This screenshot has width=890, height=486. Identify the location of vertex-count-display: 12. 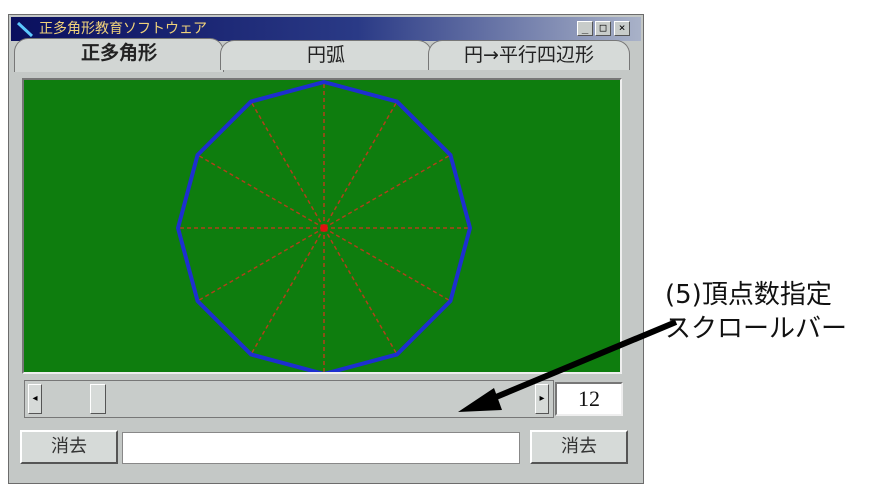
(589, 399).